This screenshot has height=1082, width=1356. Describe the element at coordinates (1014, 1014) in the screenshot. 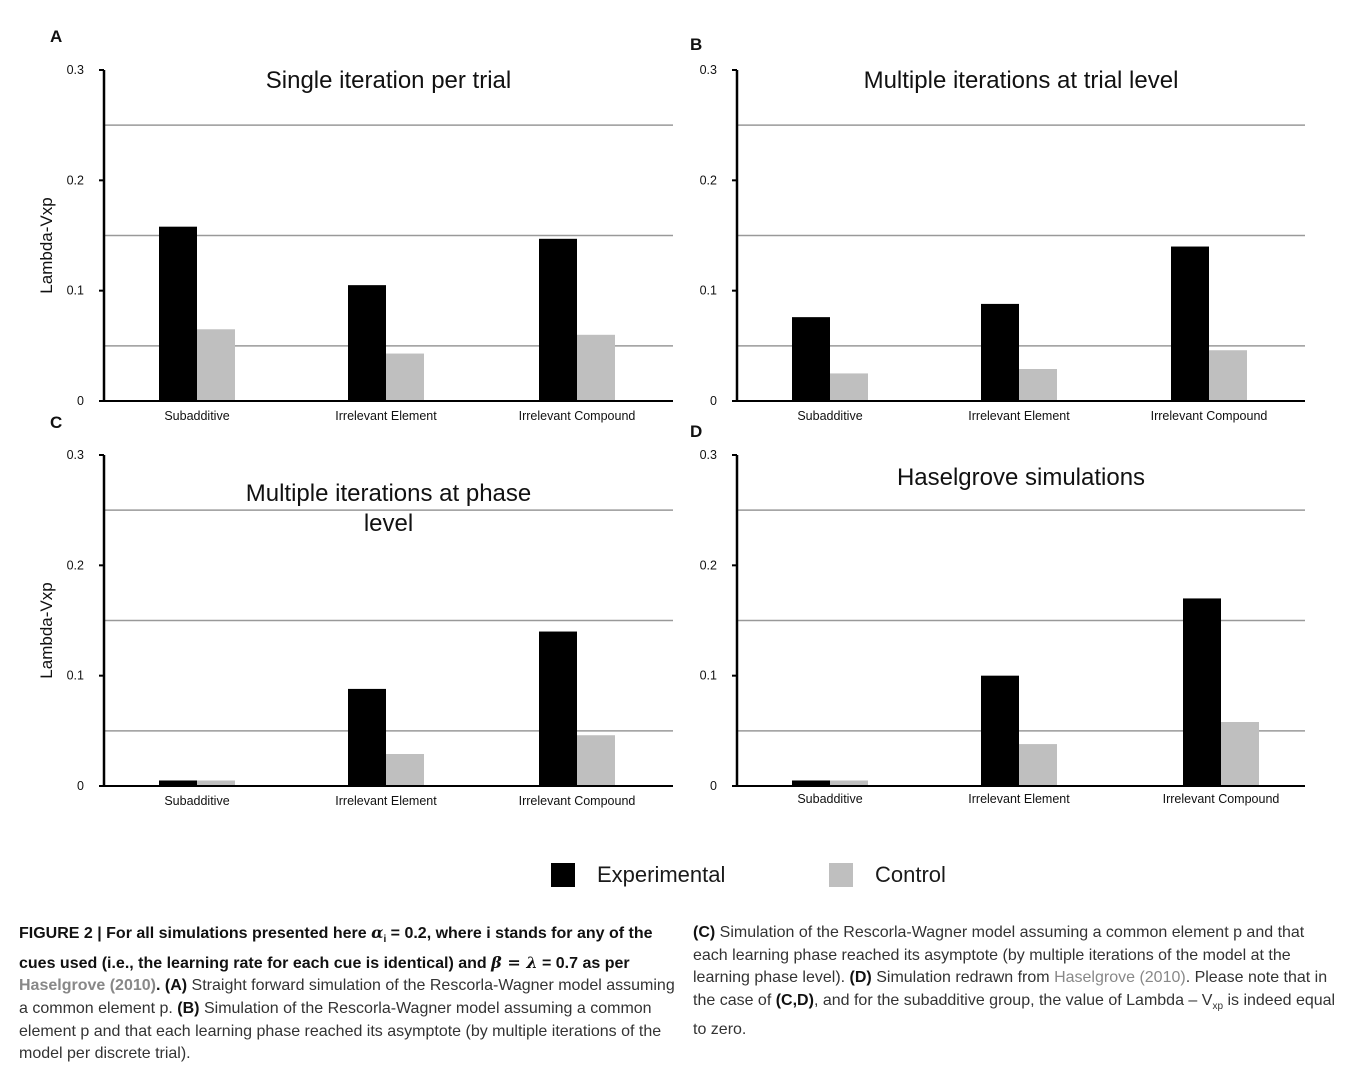

I see `caption-text-d4: is indeed equal to zero.` at that location.